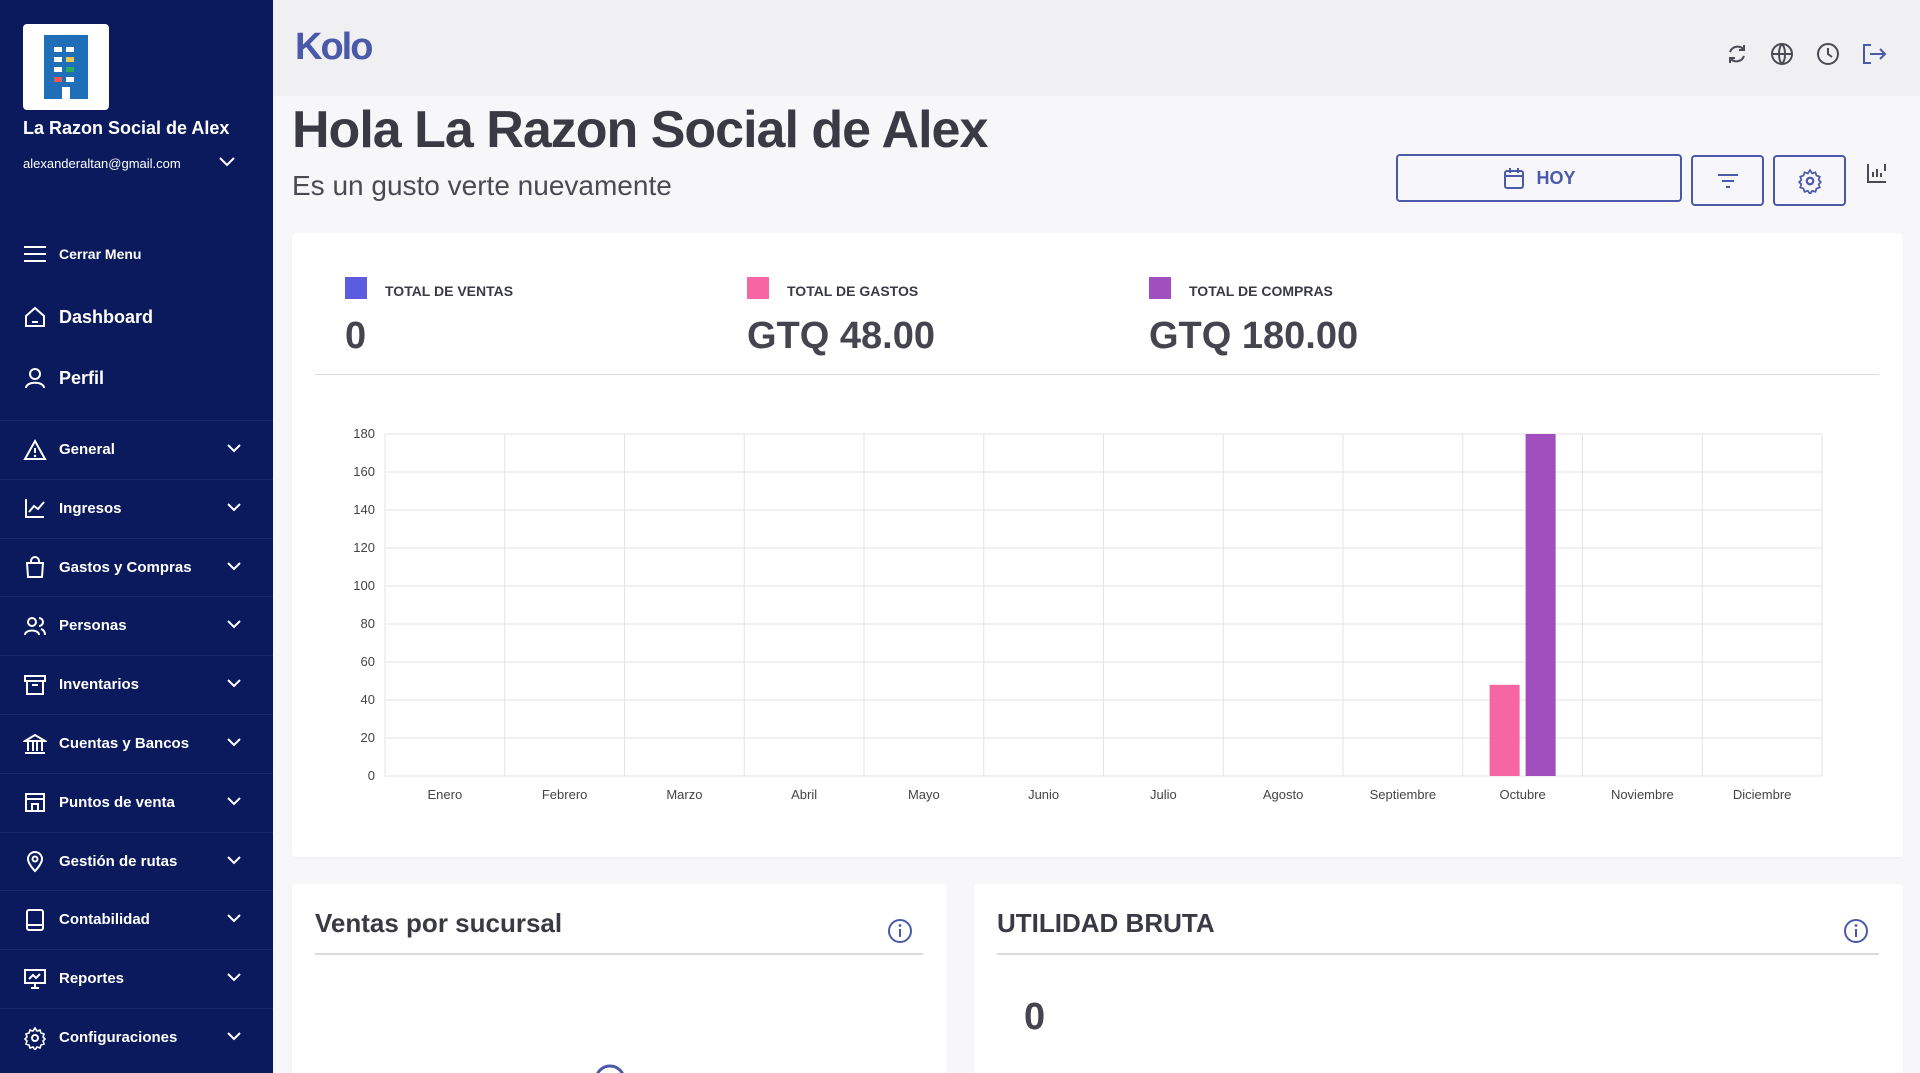 This screenshot has width=1920, height=1073. What do you see at coordinates (1283, 794) in the screenshot?
I see `x-tick-label: Agosto` at bounding box center [1283, 794].